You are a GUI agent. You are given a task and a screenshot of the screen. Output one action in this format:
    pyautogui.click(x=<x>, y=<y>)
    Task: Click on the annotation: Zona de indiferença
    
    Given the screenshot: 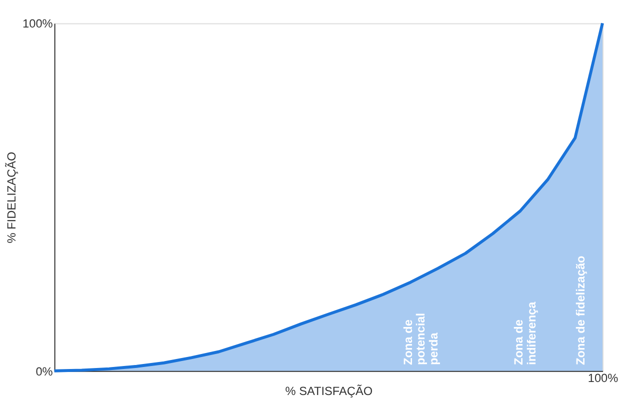 What is the action you would take?
    pyautogui.click(x=525, y=333)
    